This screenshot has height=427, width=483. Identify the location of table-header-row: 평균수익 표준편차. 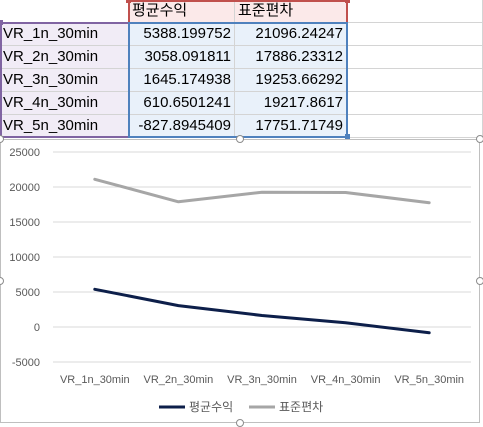
(241, 11).